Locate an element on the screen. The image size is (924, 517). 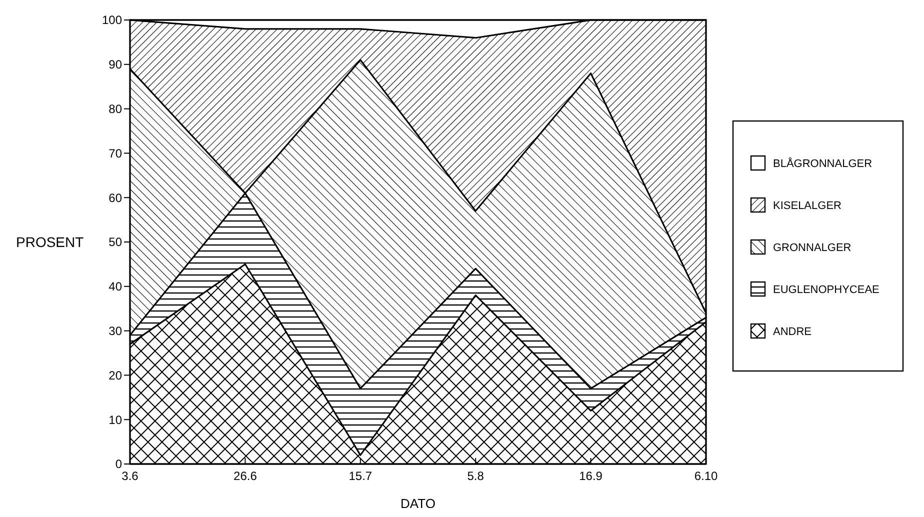
y-tick-label: 60 is located at coordinates (115, 197).